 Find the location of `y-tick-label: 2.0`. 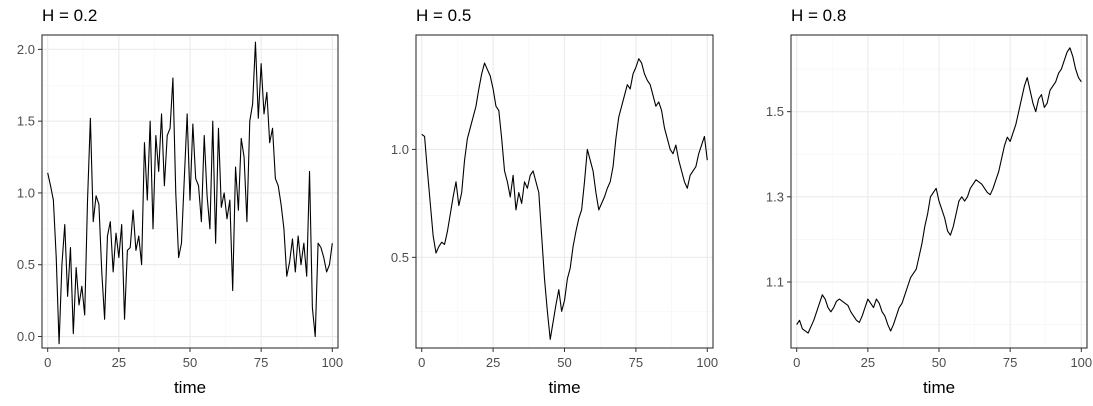

y-tick-label: 2.0 is located at coordinates (26, 49).